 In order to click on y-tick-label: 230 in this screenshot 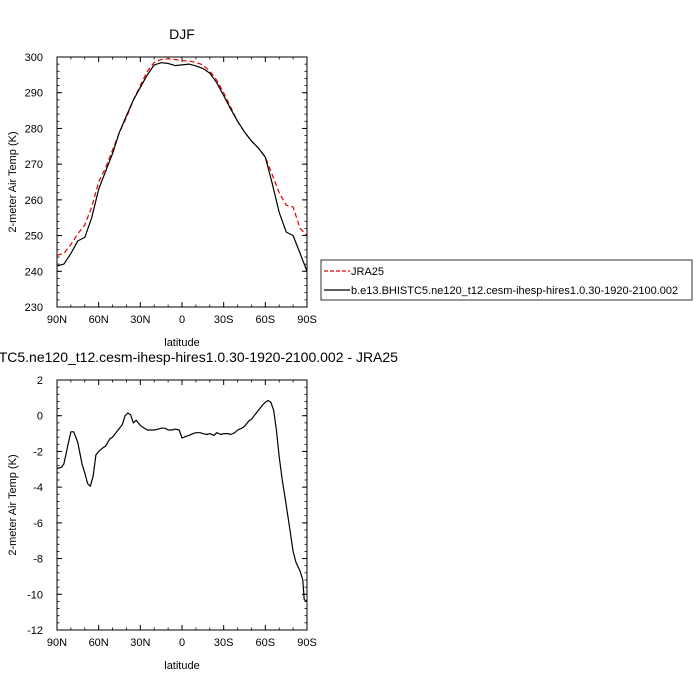, I will do `click(34, 308)`.